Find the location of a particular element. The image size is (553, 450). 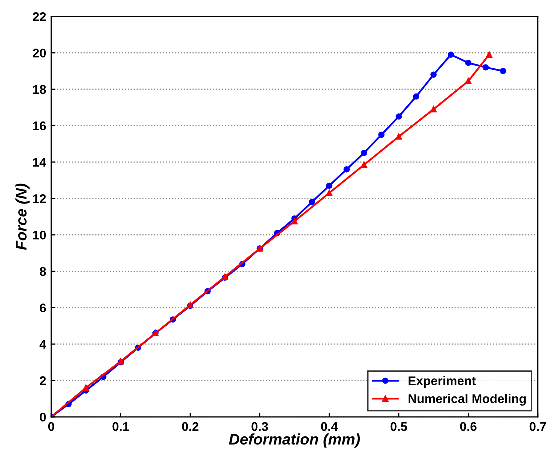

legend-label: Numerical Modeling is located at coordinates (467, 400).